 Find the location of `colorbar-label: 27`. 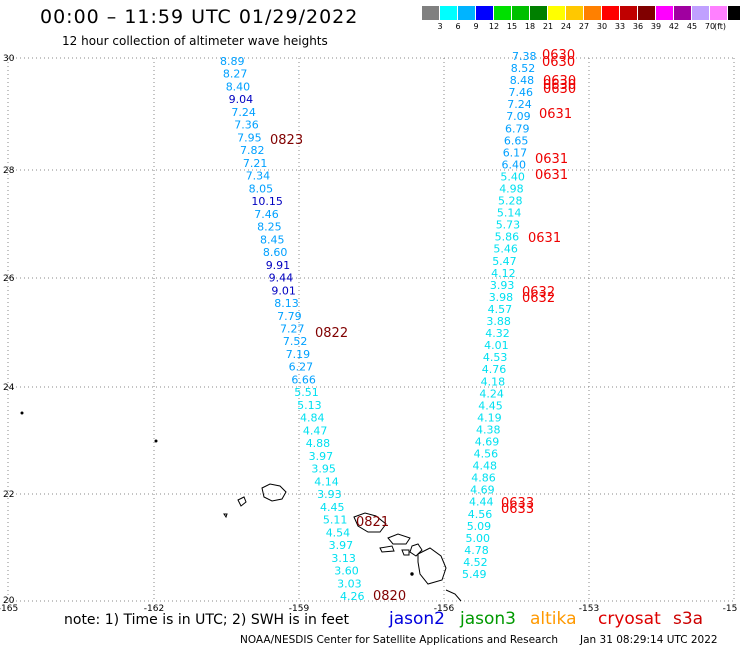

colorbar-label: 27 is located at coordinates (584, 26).